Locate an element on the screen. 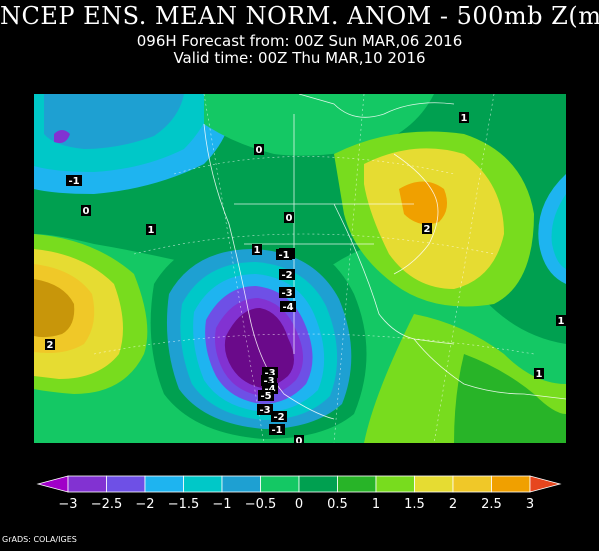  low-nw-core is located at coordinates (62, 136).